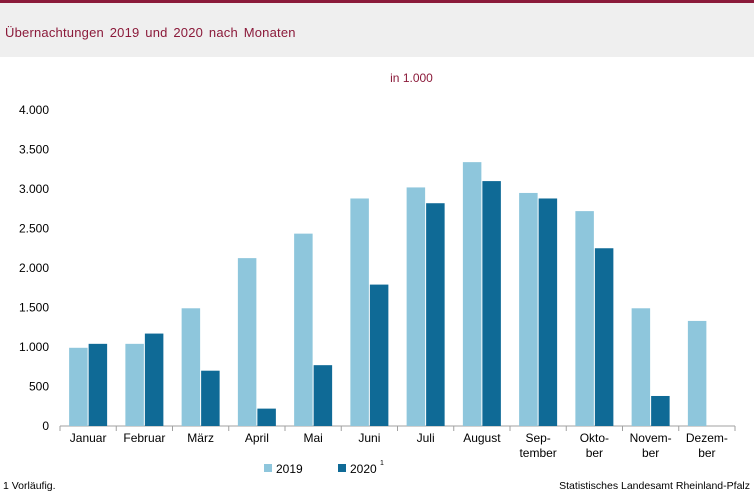 The image size is (754, 495). I want to click on x-tick-label: April, so click(257, 438).